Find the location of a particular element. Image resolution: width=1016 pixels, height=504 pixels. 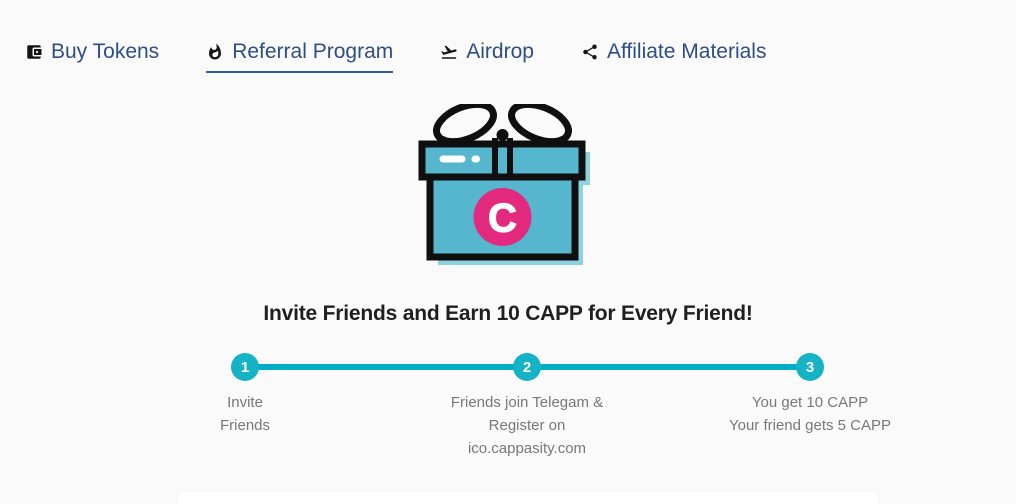

wallet-icon is located at coordinates (34, 52).